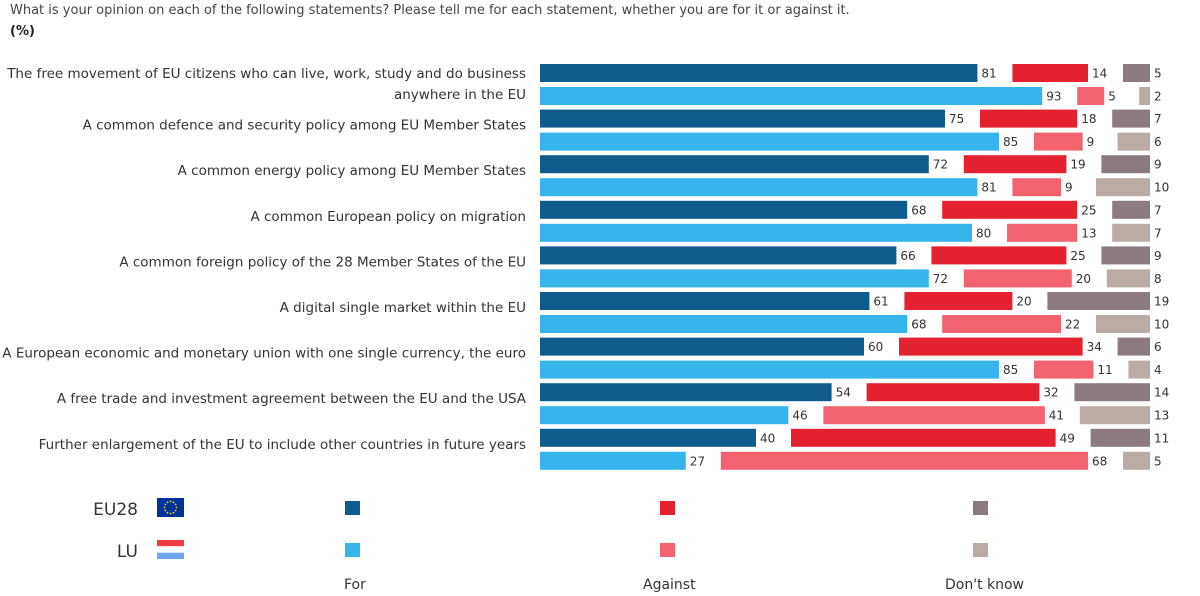 This screenshot has width=1200, height=596. What do you see at coordinates (875, 347) in the screenshot?
I see `eu28-for-label: 60` at bounding box center [875, 347].